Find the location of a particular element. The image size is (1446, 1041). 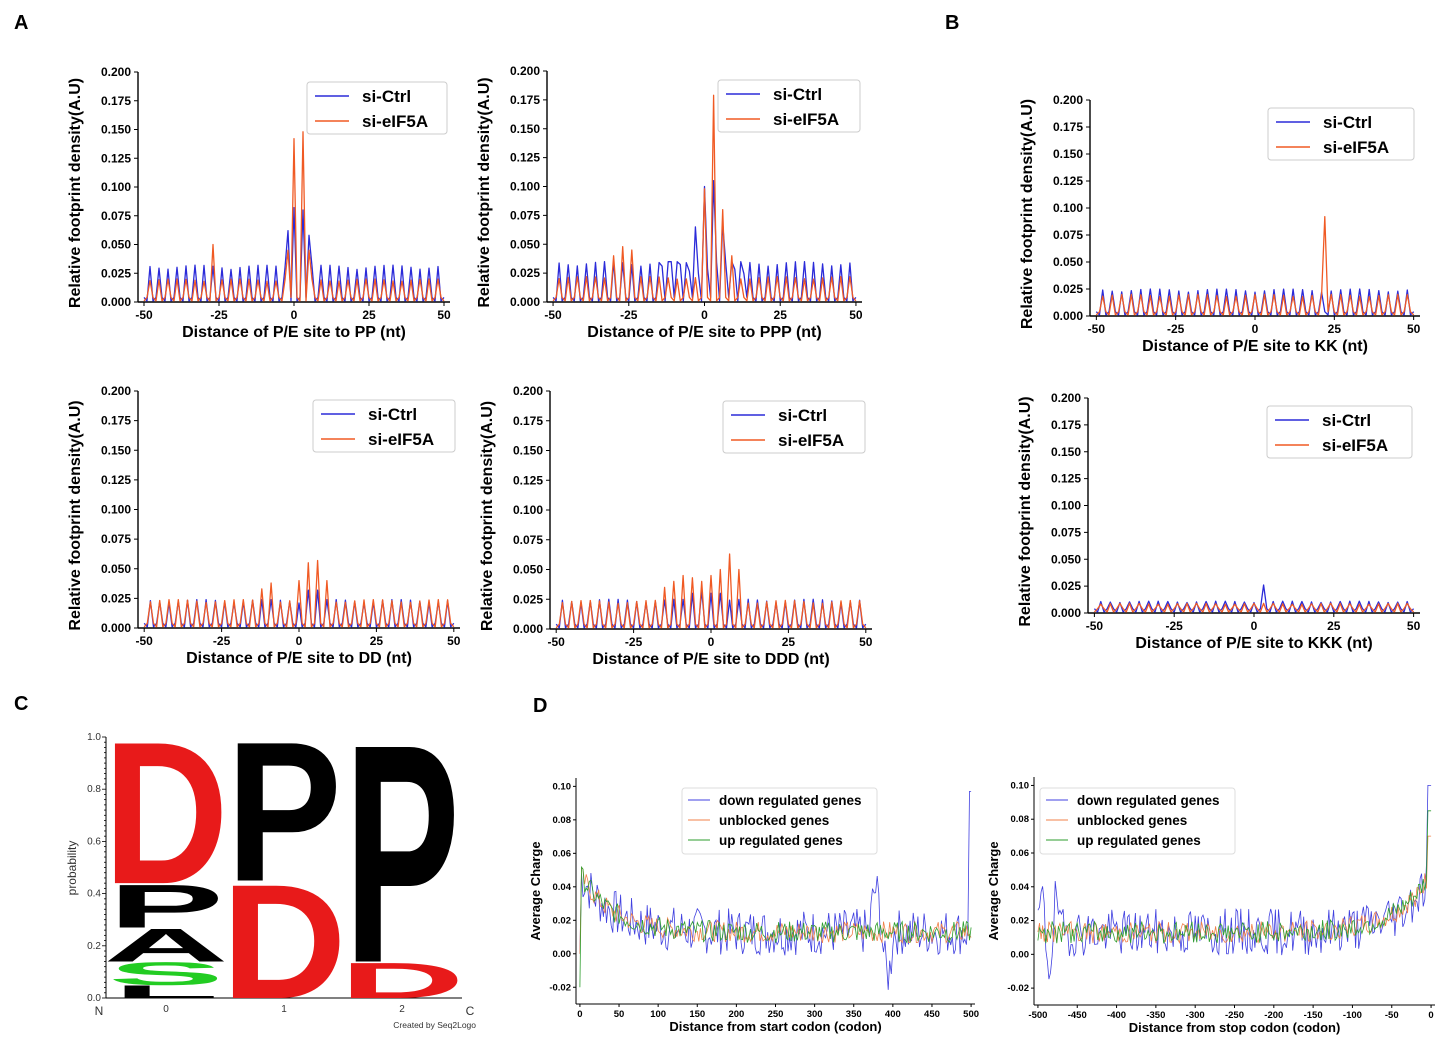

x-tick-label: -450 is located at coordinates (1077, 1015).